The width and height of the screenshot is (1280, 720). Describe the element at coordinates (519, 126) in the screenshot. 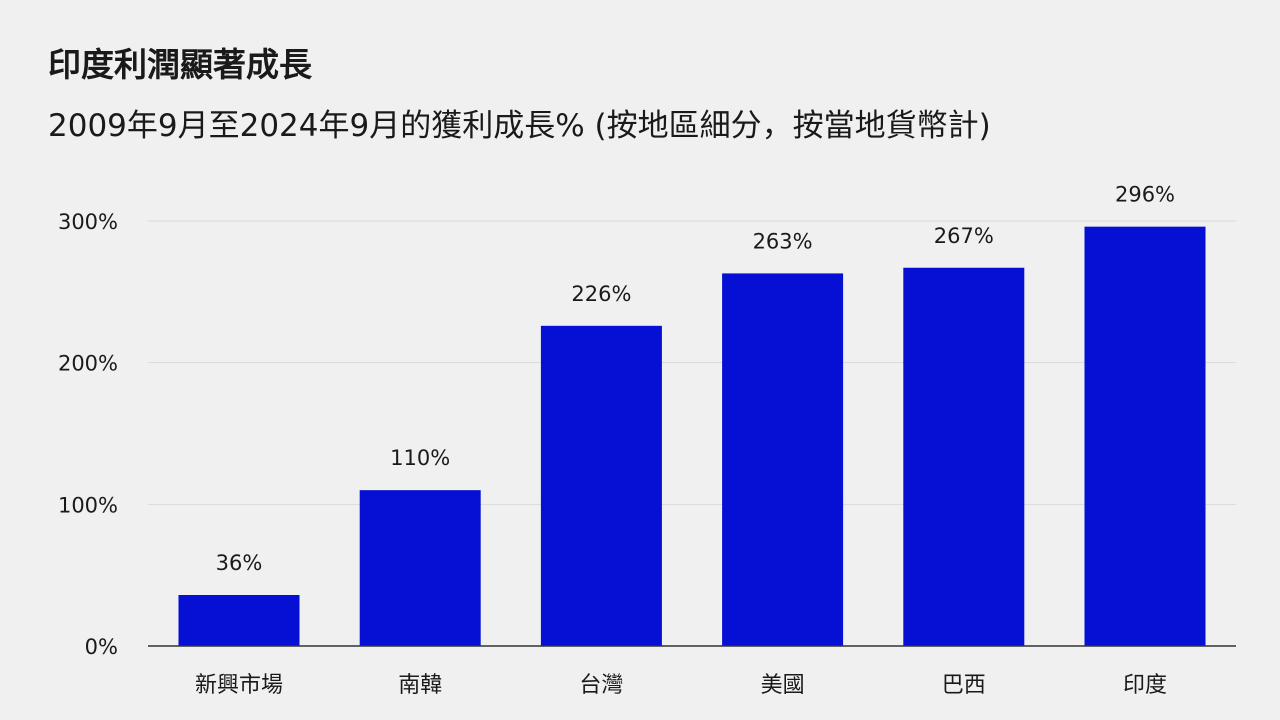

I see `chart-subtitle: 2009年9月至2024年9月的獲利成長% (按地區細分，按當地貨幣計)` at that location.